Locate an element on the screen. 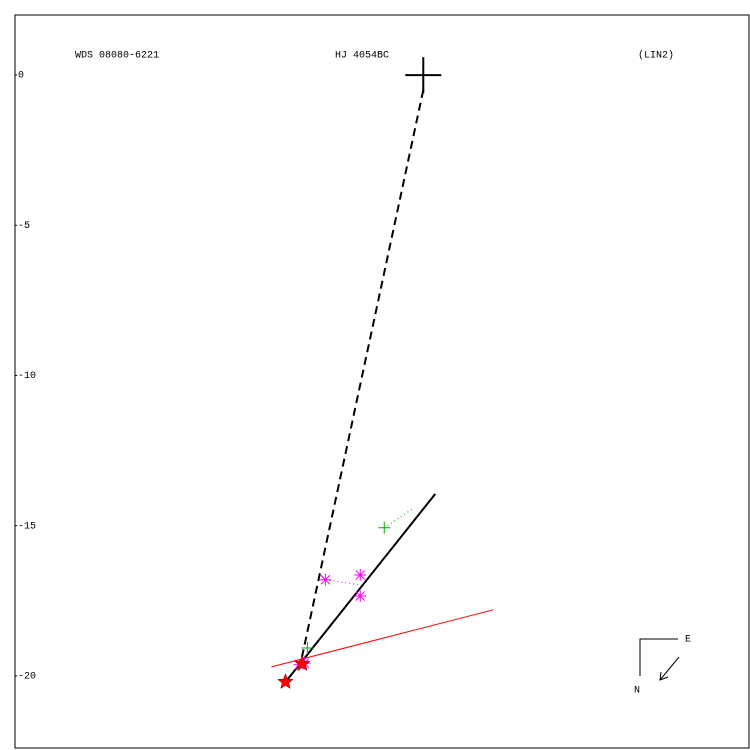 The image size is (750, 750). compass: E N is located at coordinates (662, 666).